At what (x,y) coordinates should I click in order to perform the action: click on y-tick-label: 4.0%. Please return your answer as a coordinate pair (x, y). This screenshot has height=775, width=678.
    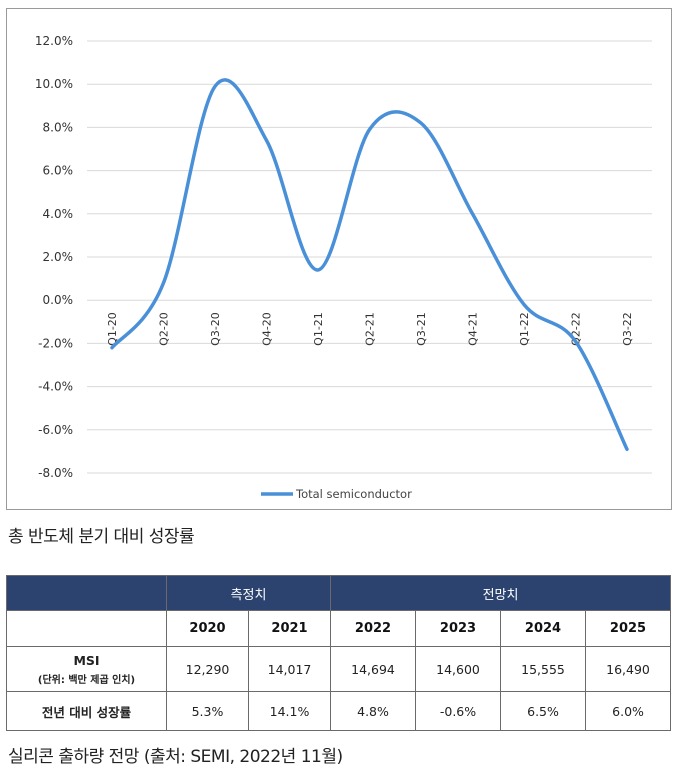
    Looking at the image, I should click on (58, 214).